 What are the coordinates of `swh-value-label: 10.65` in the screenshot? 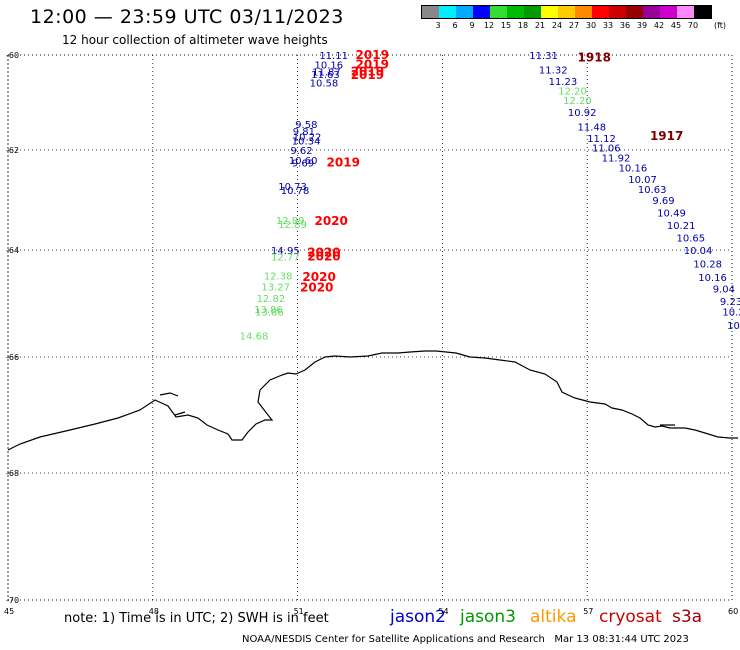 It's located at (690, 239).